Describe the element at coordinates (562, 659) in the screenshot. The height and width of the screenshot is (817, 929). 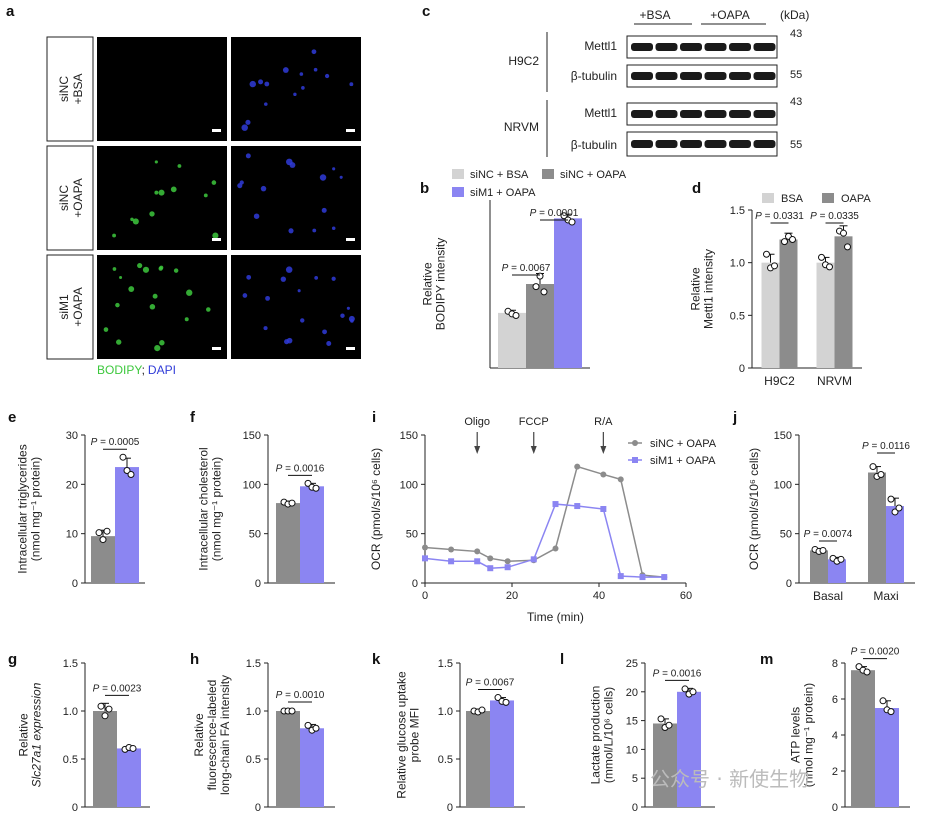
I see `panel-letter-l: l` at that location.